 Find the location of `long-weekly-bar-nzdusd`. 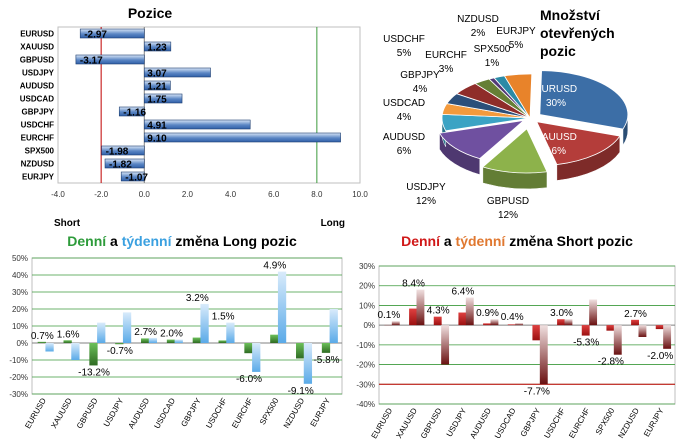

long-weekly-bar-nzdusd is located at coordinates (308, 363).